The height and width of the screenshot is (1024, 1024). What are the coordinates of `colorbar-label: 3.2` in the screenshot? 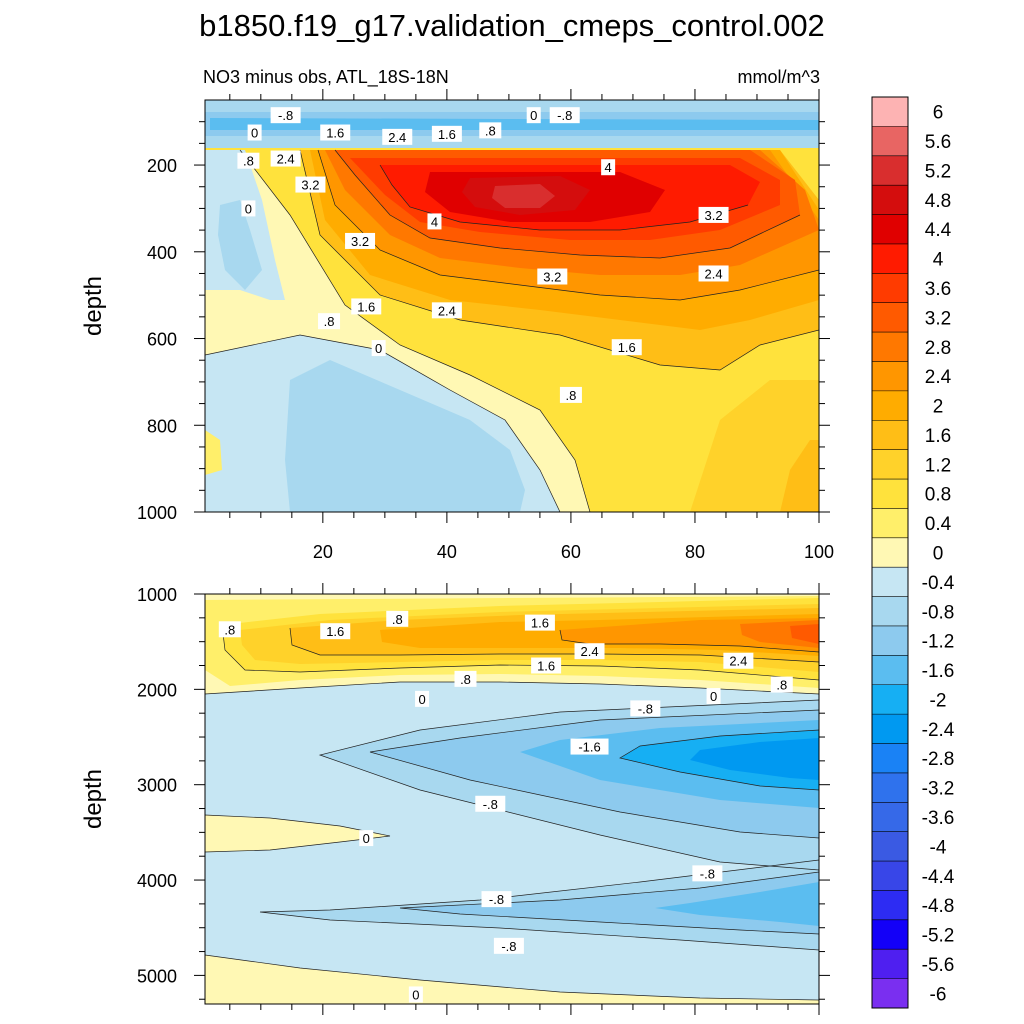 It's located at (938, 318).